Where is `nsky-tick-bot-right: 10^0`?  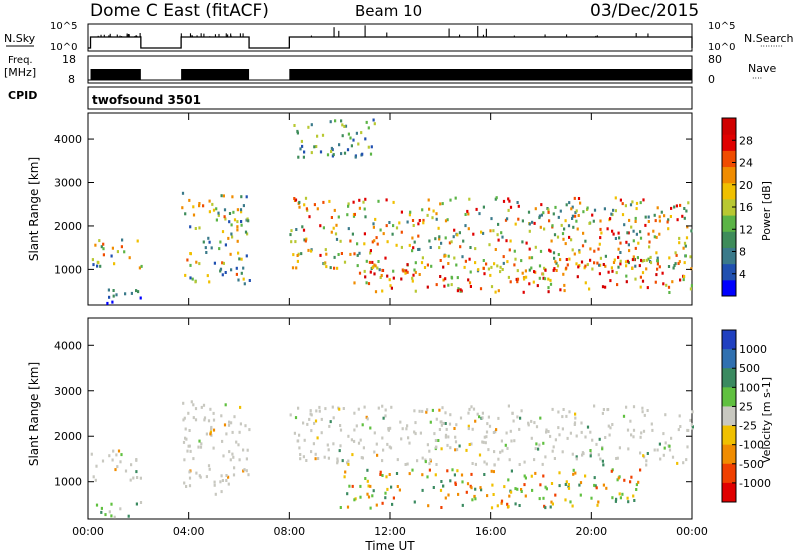 nsky-tick-bot-right: 10^0 is located at coordinates (721, 47).